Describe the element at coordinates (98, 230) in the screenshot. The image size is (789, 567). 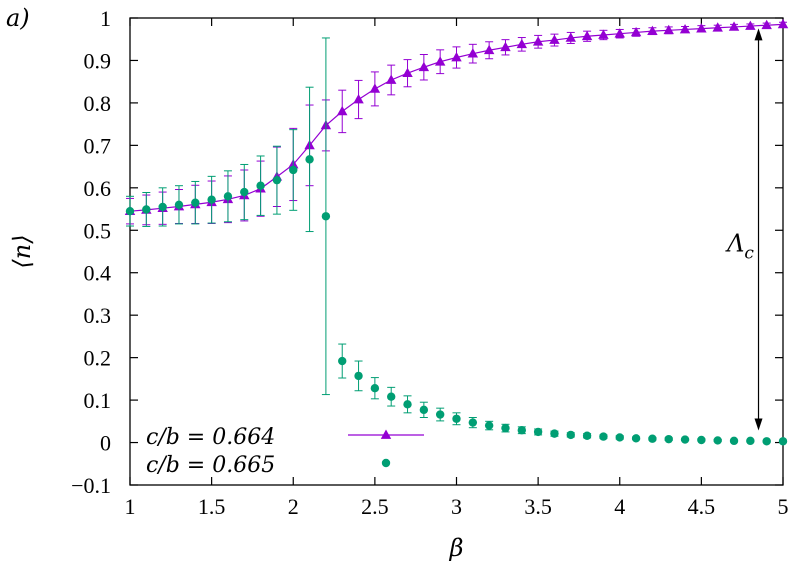
I see `y-tick-label: 0.5` at that location.